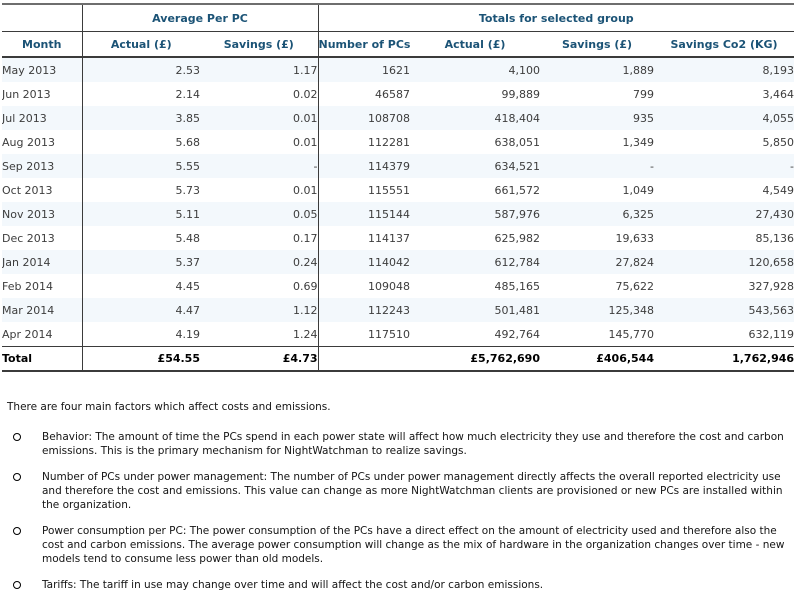 The width and height of the screenshot is (800, 592). Describe the element at coordinates (188, 286) in the screenshot. I see `value-cell: 4.45` at that location.